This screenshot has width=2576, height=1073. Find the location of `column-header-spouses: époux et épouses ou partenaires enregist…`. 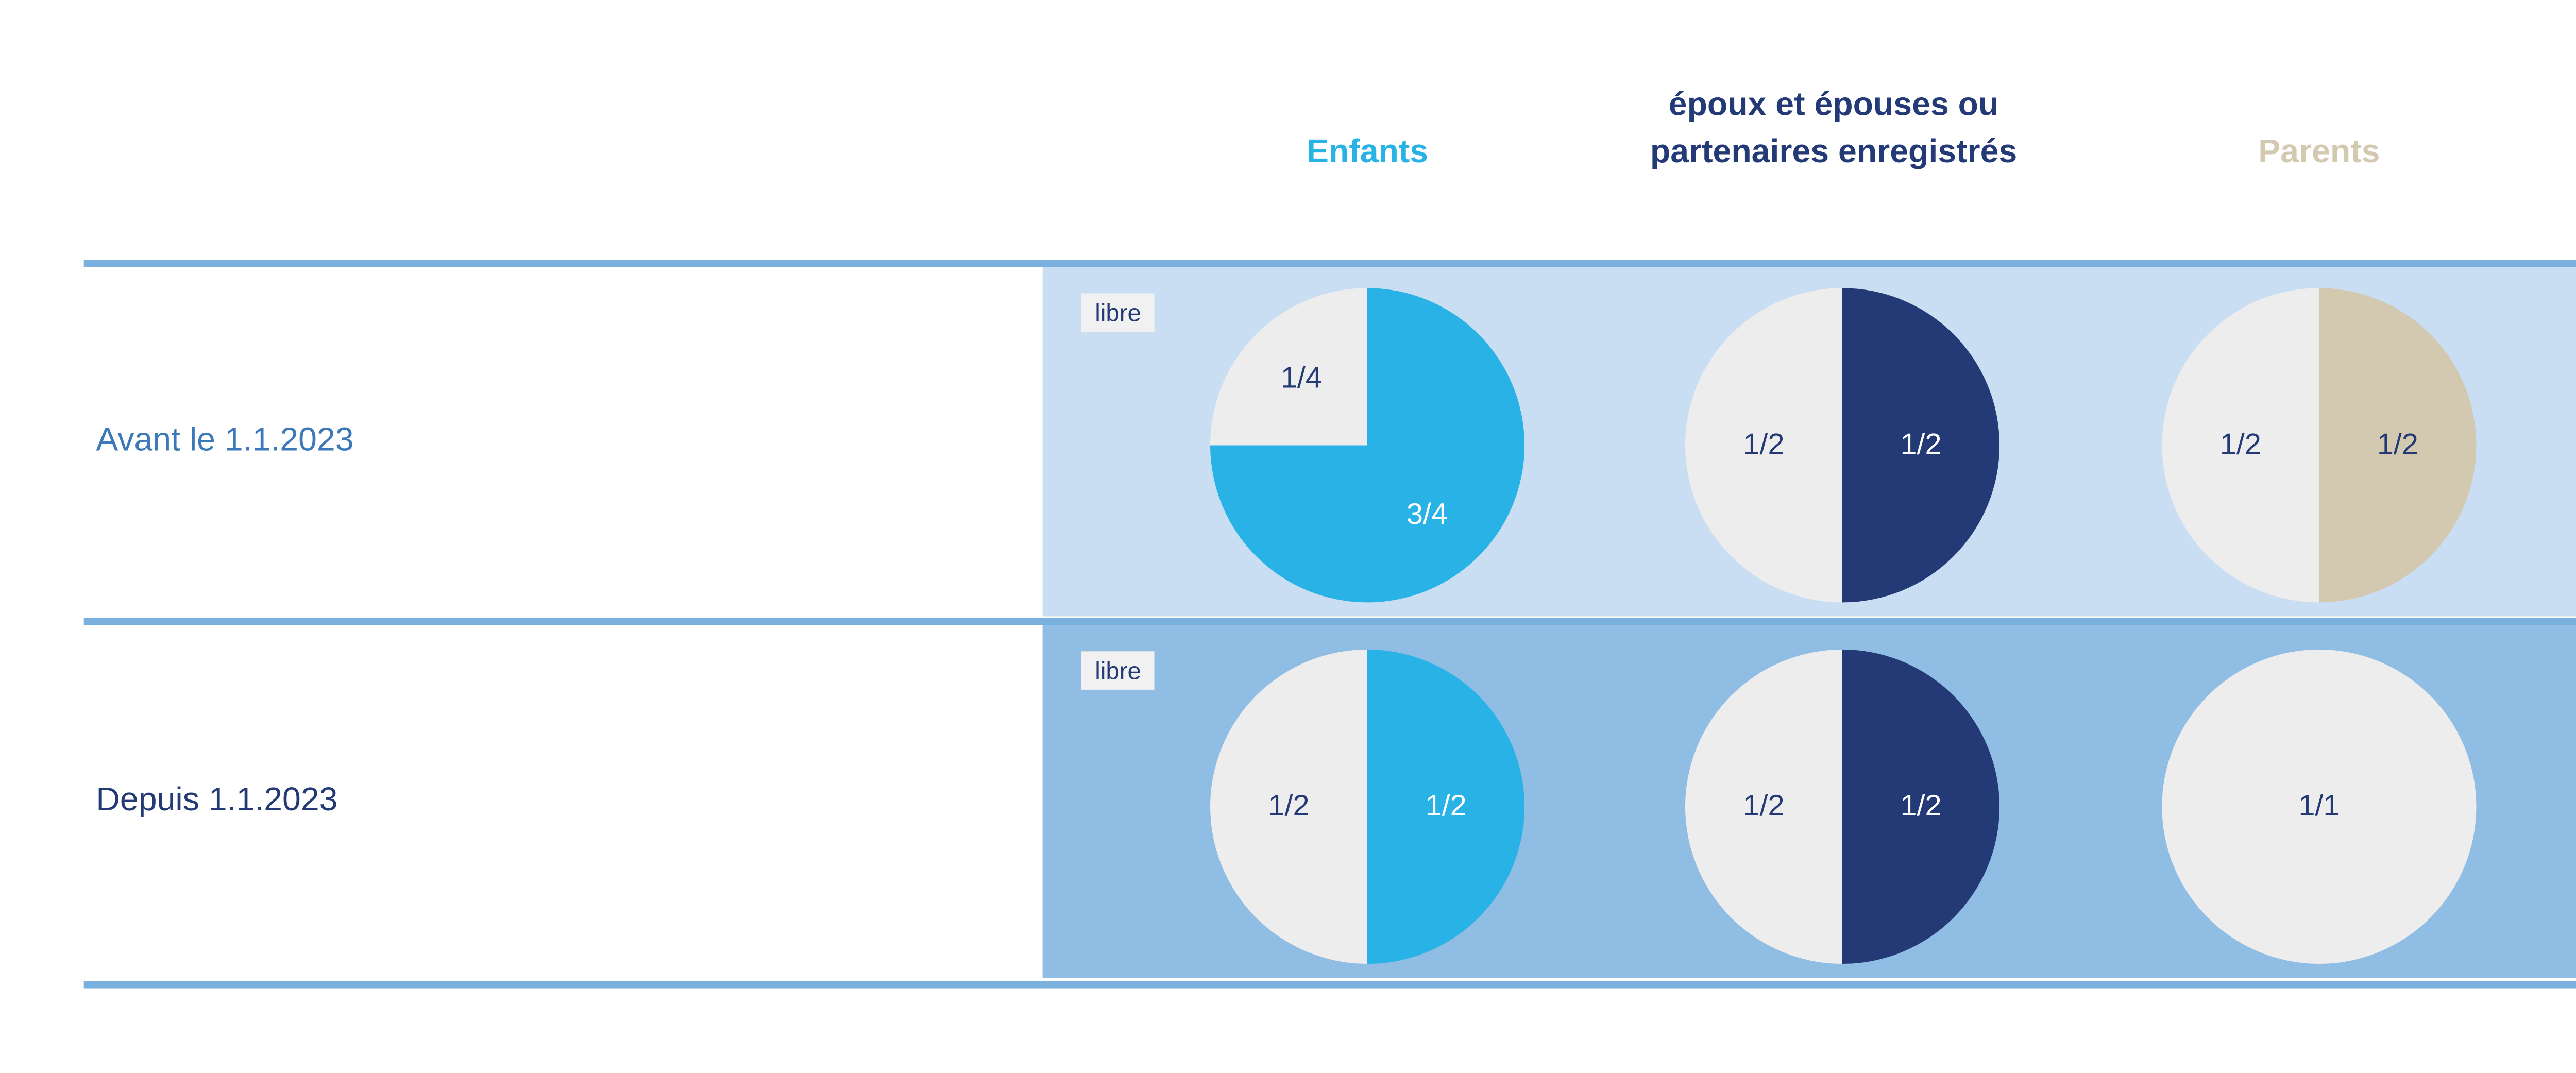

column-header-spouses: époux et épouses ou partenaires enregist… is located at coordinates (1833, 129).